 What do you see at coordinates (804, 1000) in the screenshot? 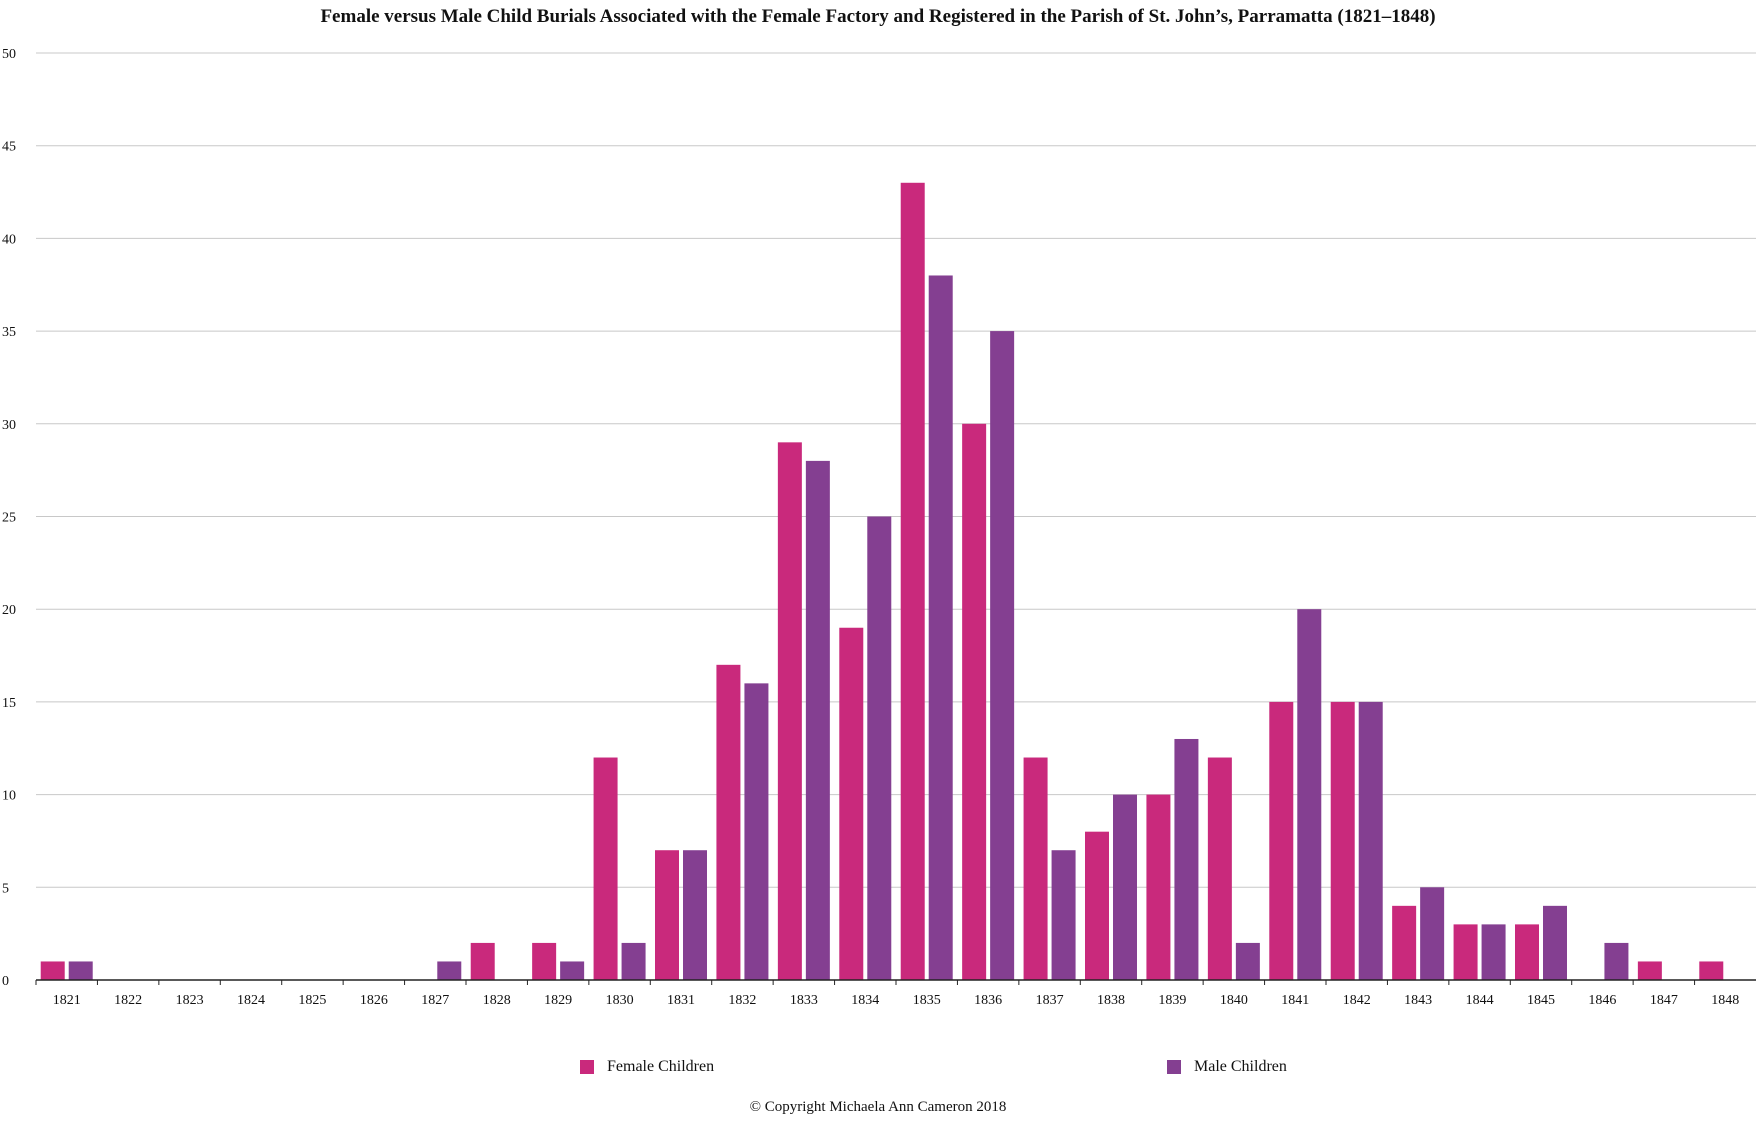
I see `x-tick-label: 1833` at bounding box center [804, 1000].